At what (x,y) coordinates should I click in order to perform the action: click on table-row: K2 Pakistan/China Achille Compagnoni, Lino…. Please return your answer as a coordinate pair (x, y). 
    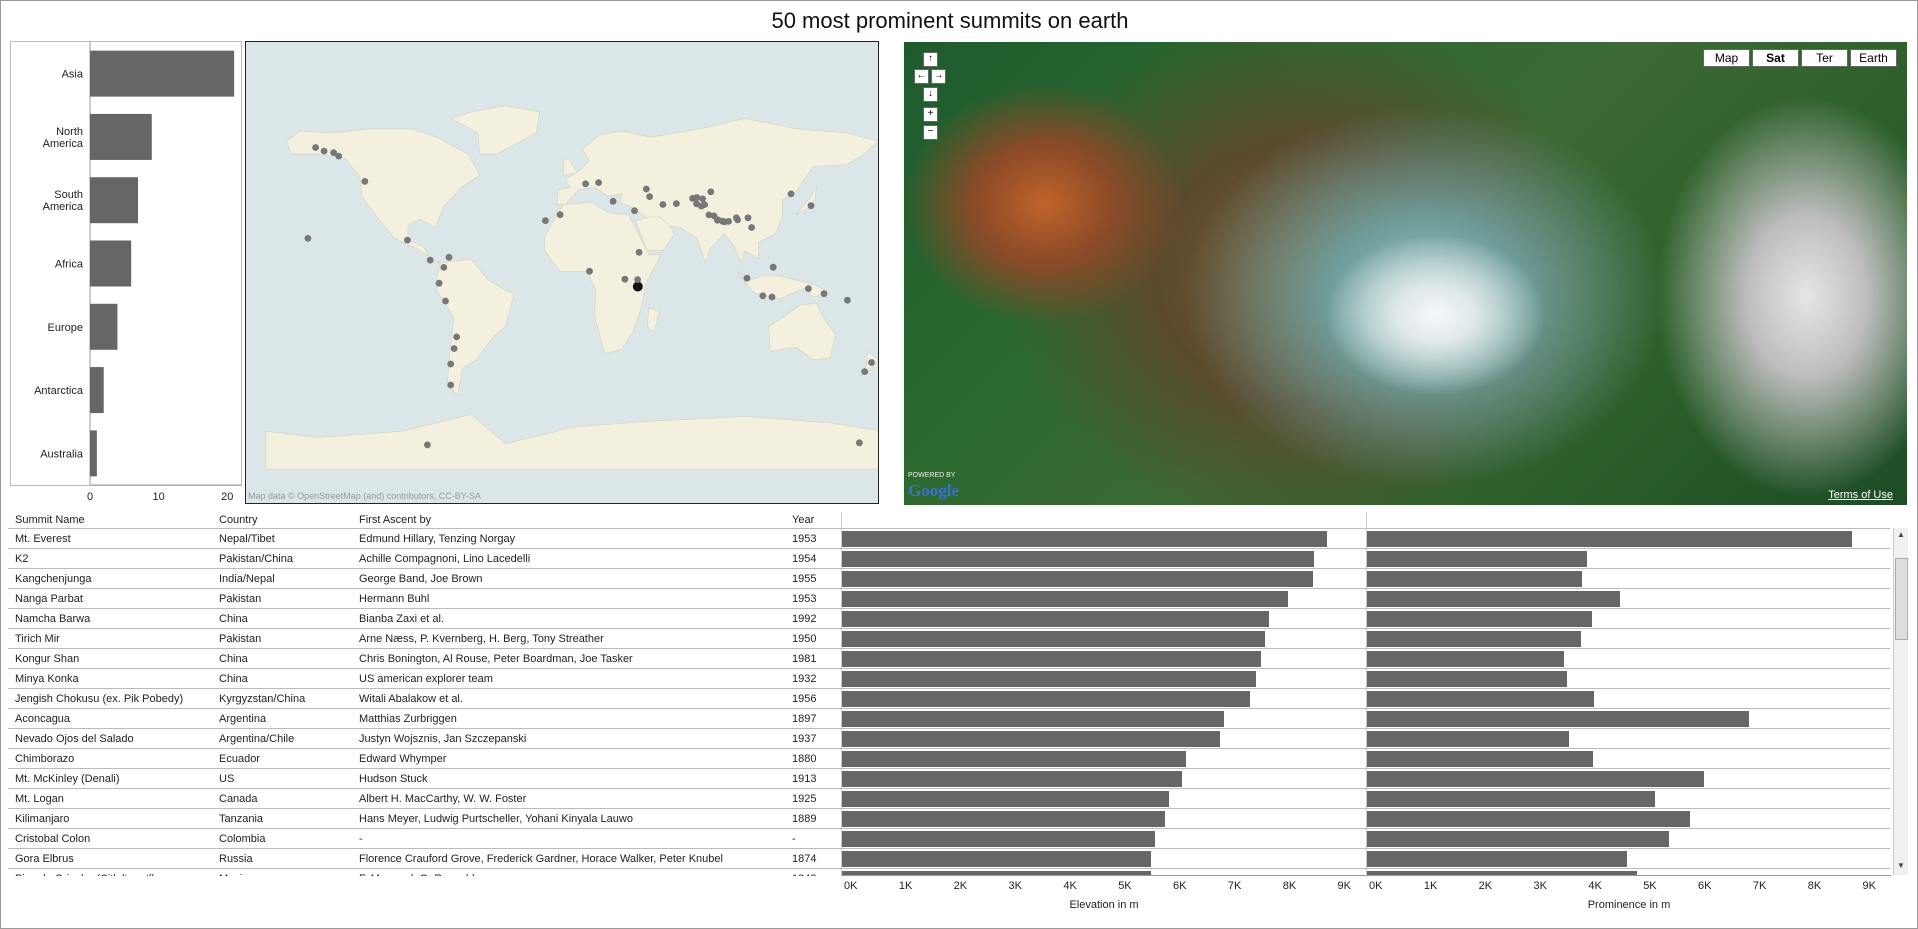
    Looking at the image, I should click on (949, 558).